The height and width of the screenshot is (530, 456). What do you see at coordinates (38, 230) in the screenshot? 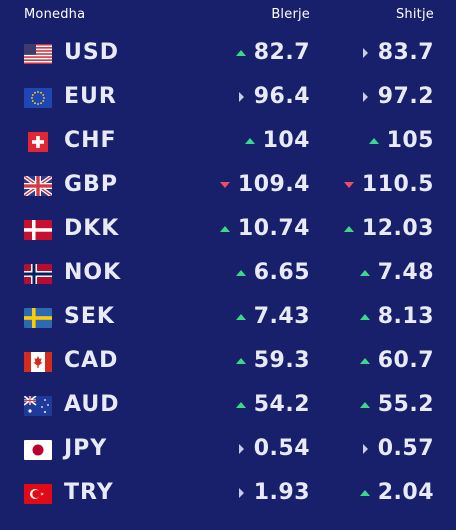
I see `dk-flag-icon` at bounding box center [38, 230].